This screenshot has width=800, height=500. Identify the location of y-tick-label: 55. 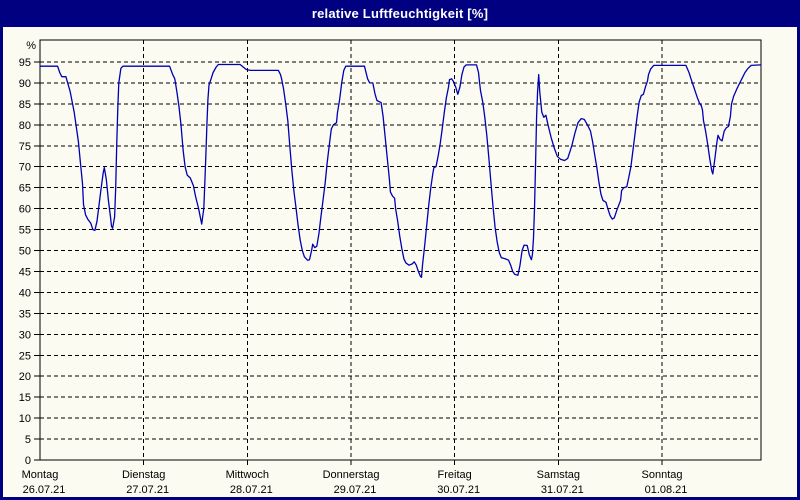
(25, 231).